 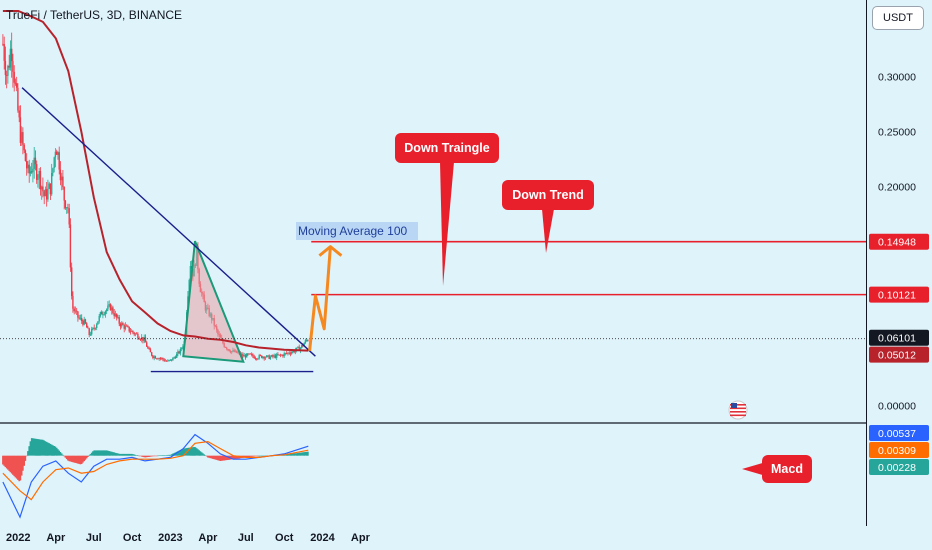 I want to click on us-flag-icon, so click(x=738, y=410).